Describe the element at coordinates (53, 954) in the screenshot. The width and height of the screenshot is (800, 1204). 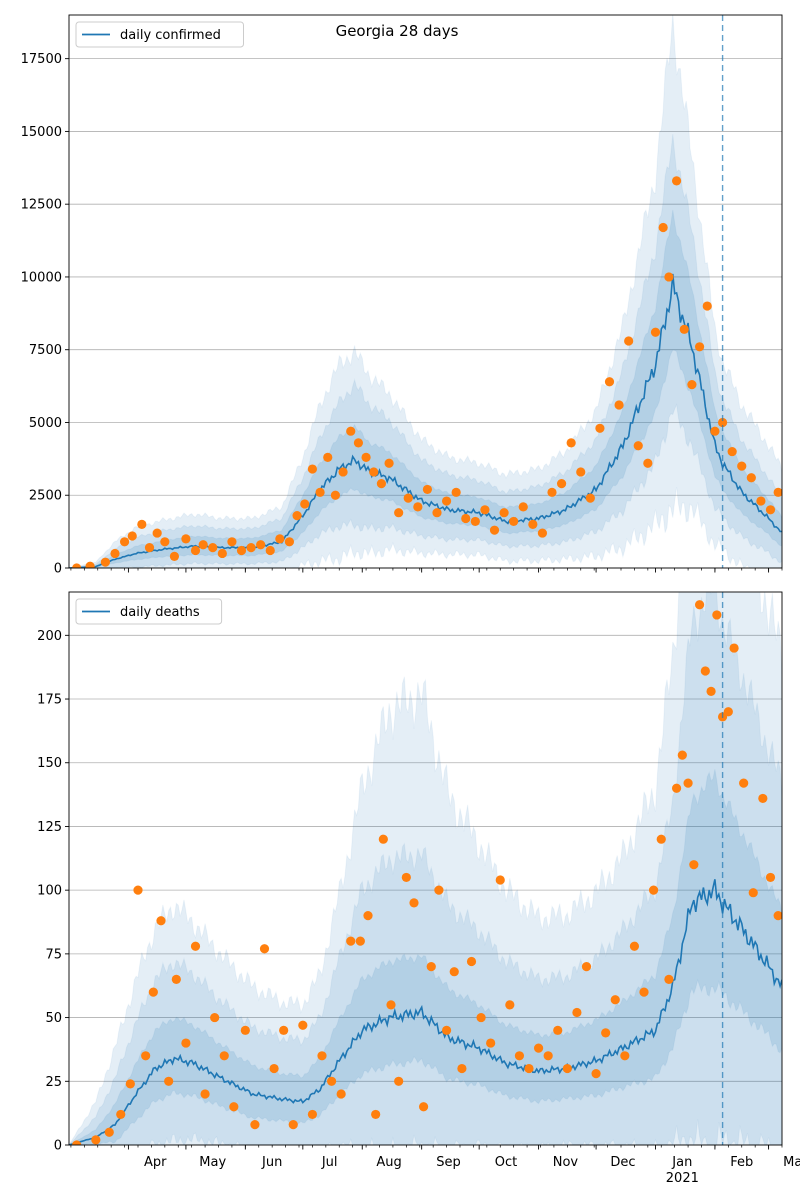
I see `y-tick-label: 75` at that location.